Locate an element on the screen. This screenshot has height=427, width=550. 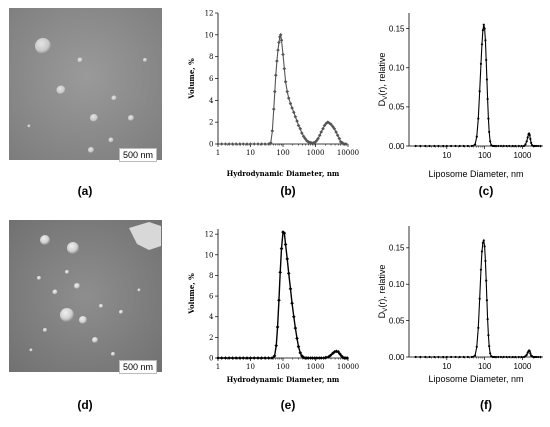
chart-e-ytick-label: 2 is located at coordinates (211, 338).